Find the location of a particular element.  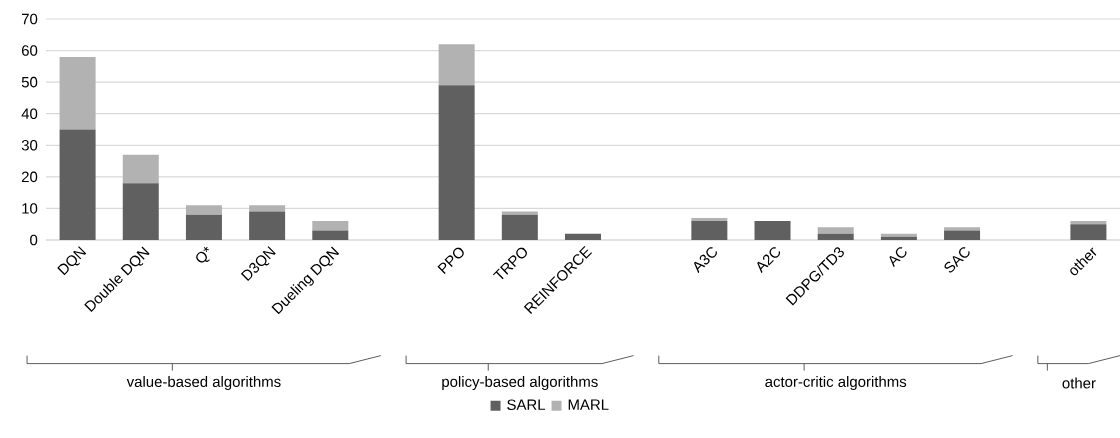

legend-label: MARL is located at coordinates (588, 404).